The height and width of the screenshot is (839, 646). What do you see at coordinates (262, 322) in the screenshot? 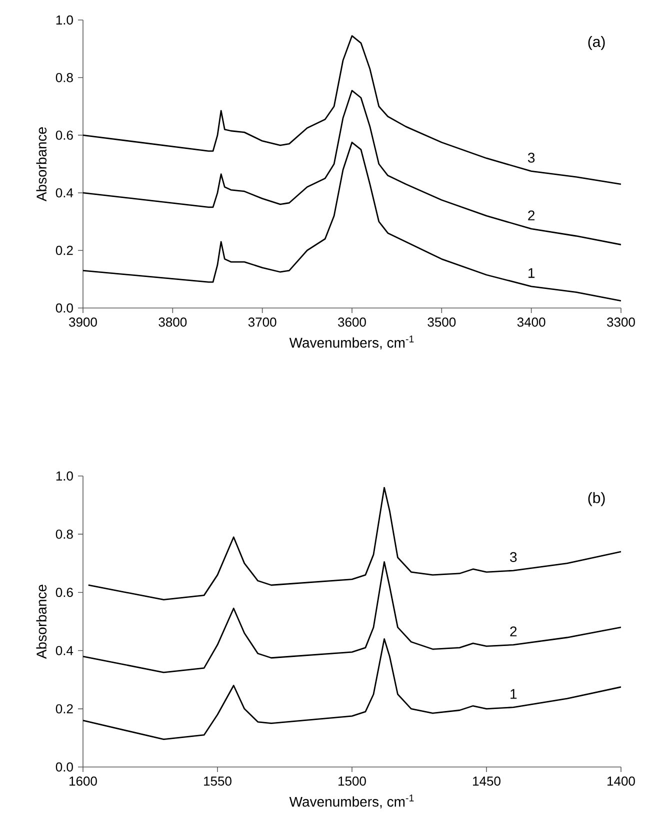
I see `x-tick-label: 3700` at bounding box center [262, 322].